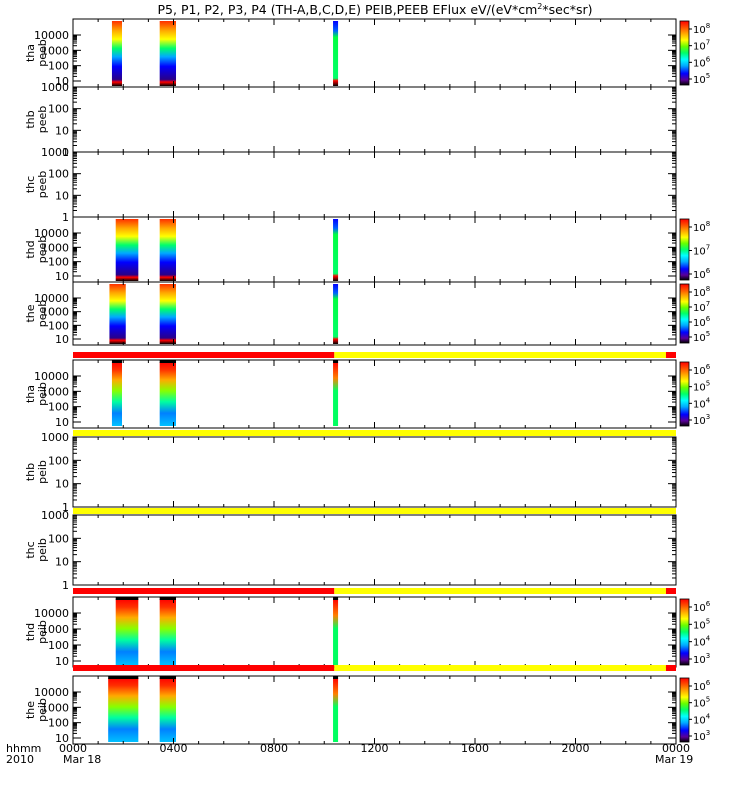 Image resolution: width=750 pixels, height=800 pixels. What do you see at coordinates (350, 120) in the screenshot?
I see `panel-thb-peeb: 1 10 100 1000 thb peeb` at bounding box center [350, 120].